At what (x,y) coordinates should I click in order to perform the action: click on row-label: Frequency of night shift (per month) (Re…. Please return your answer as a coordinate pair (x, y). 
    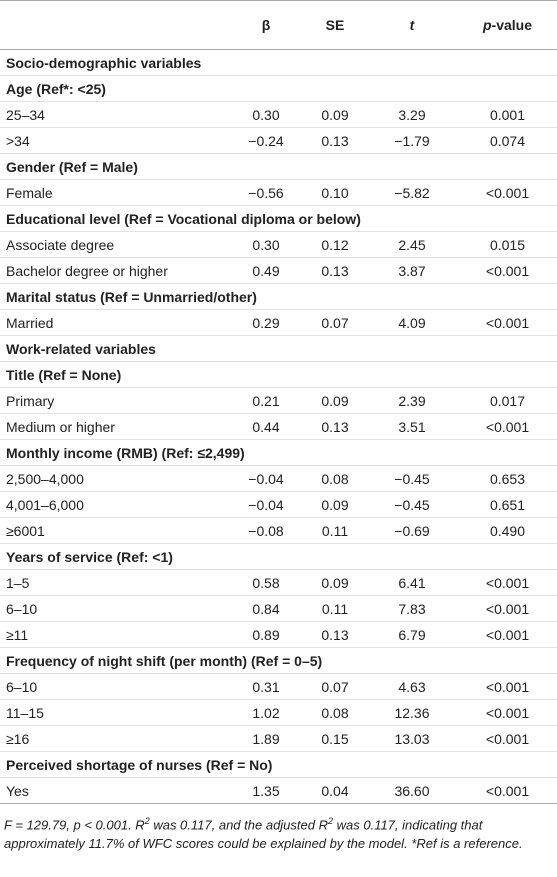
    Looking at the image, I should click on (278, 660).